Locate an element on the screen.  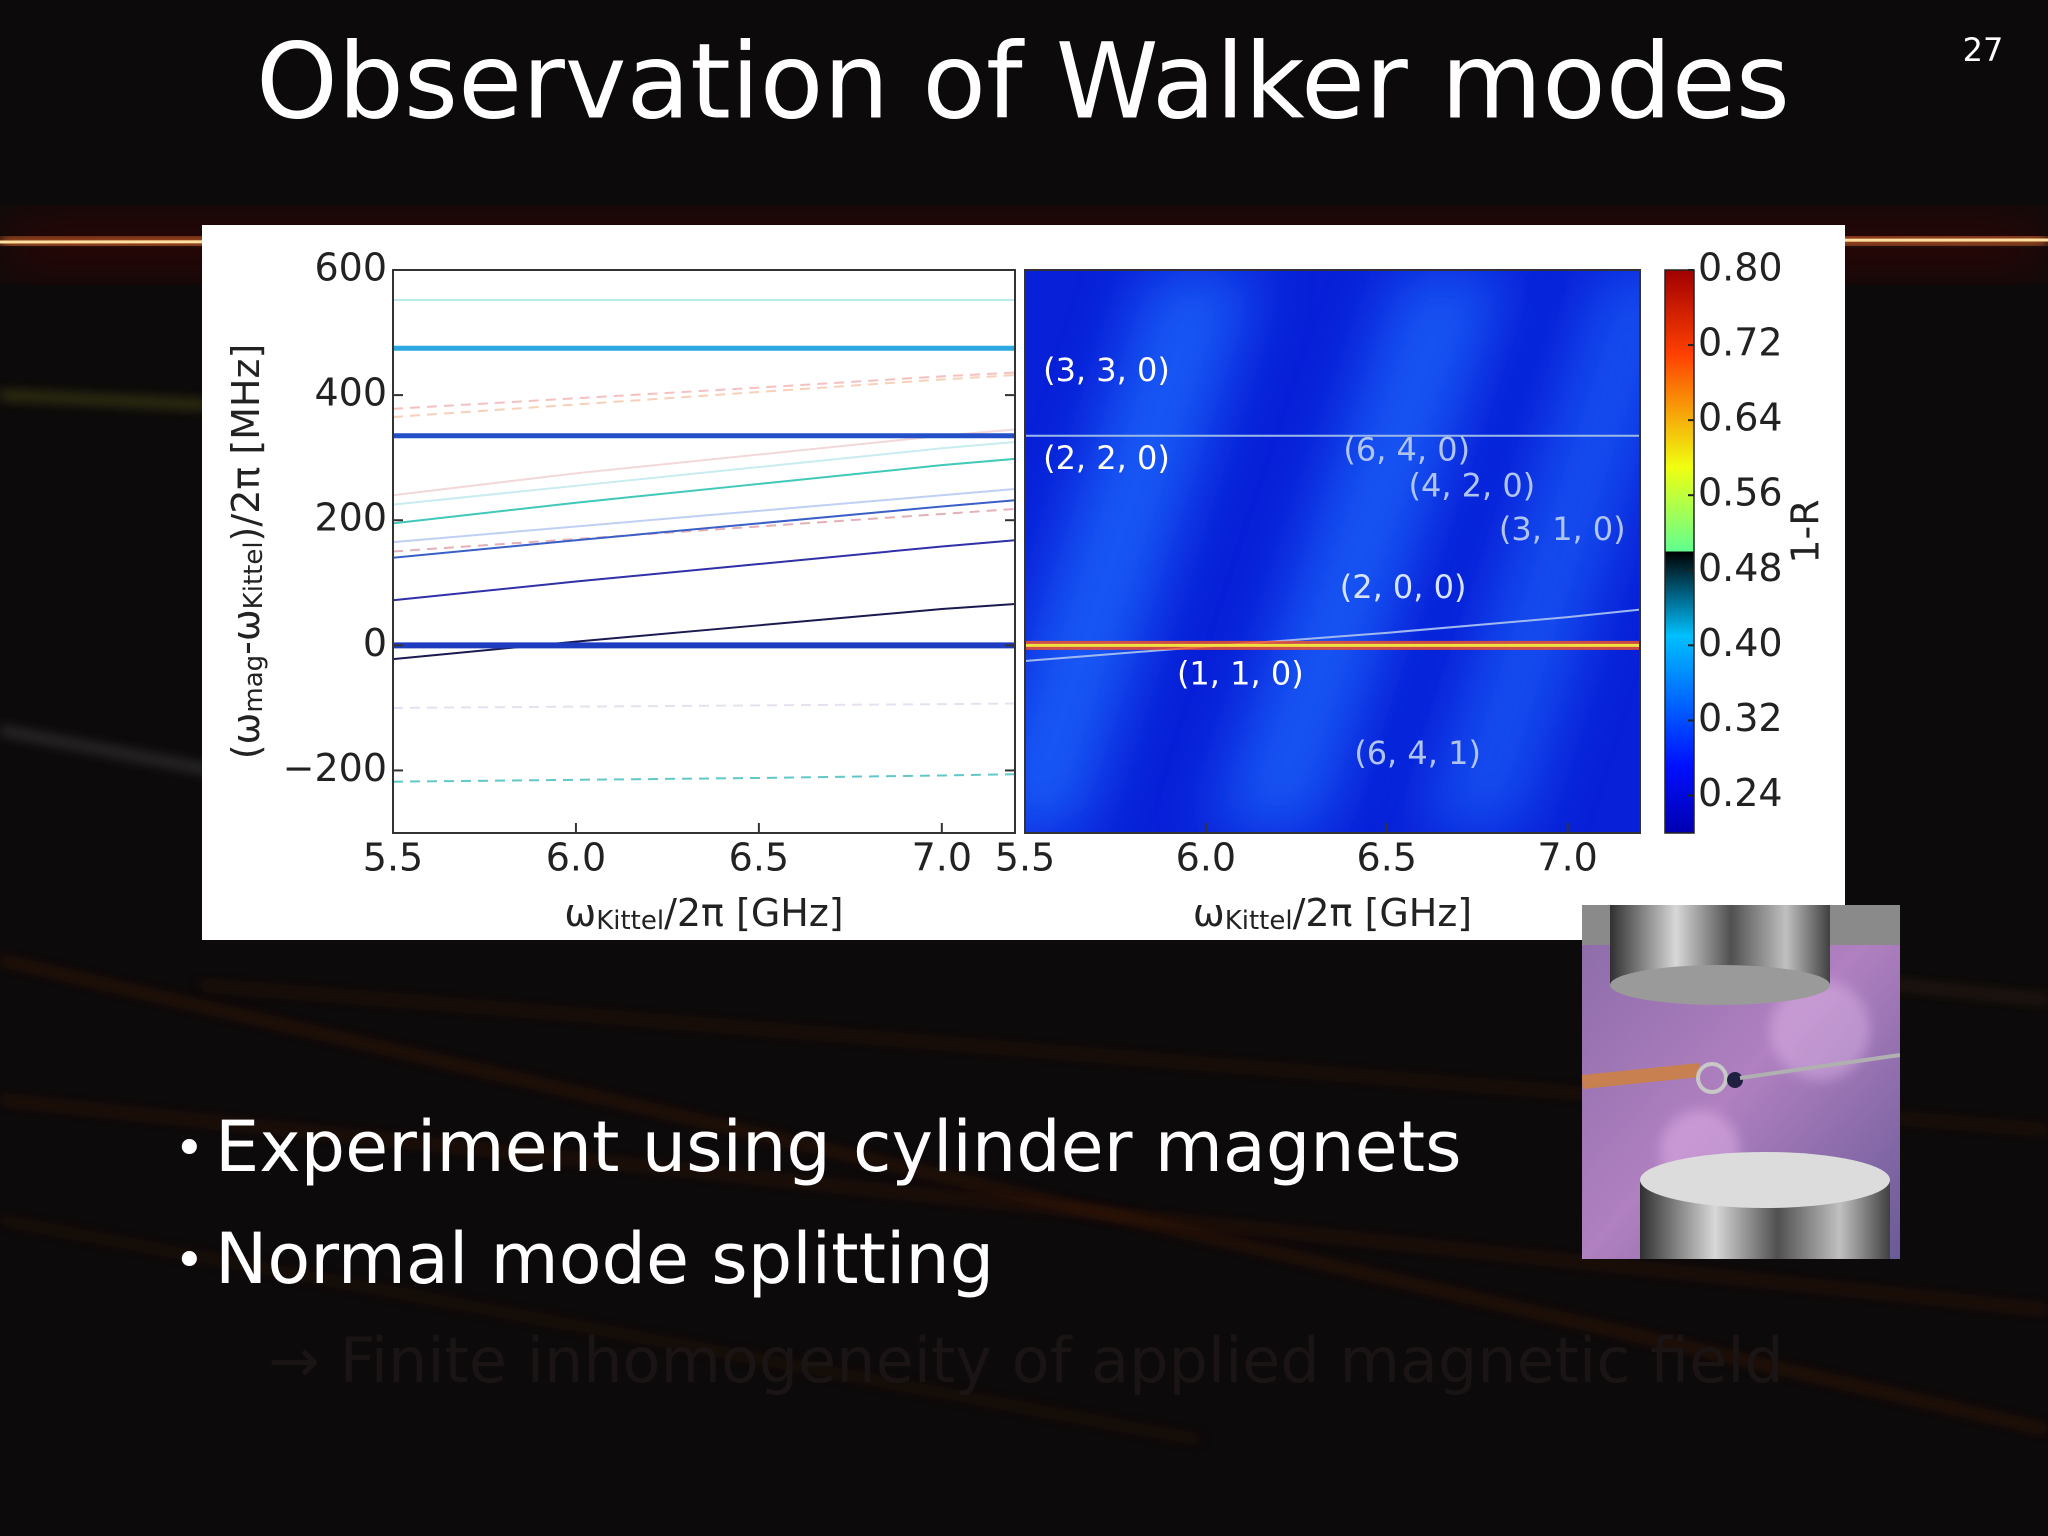
mode-label: (2, 2, 0) is located at coordinates (1106, 458).